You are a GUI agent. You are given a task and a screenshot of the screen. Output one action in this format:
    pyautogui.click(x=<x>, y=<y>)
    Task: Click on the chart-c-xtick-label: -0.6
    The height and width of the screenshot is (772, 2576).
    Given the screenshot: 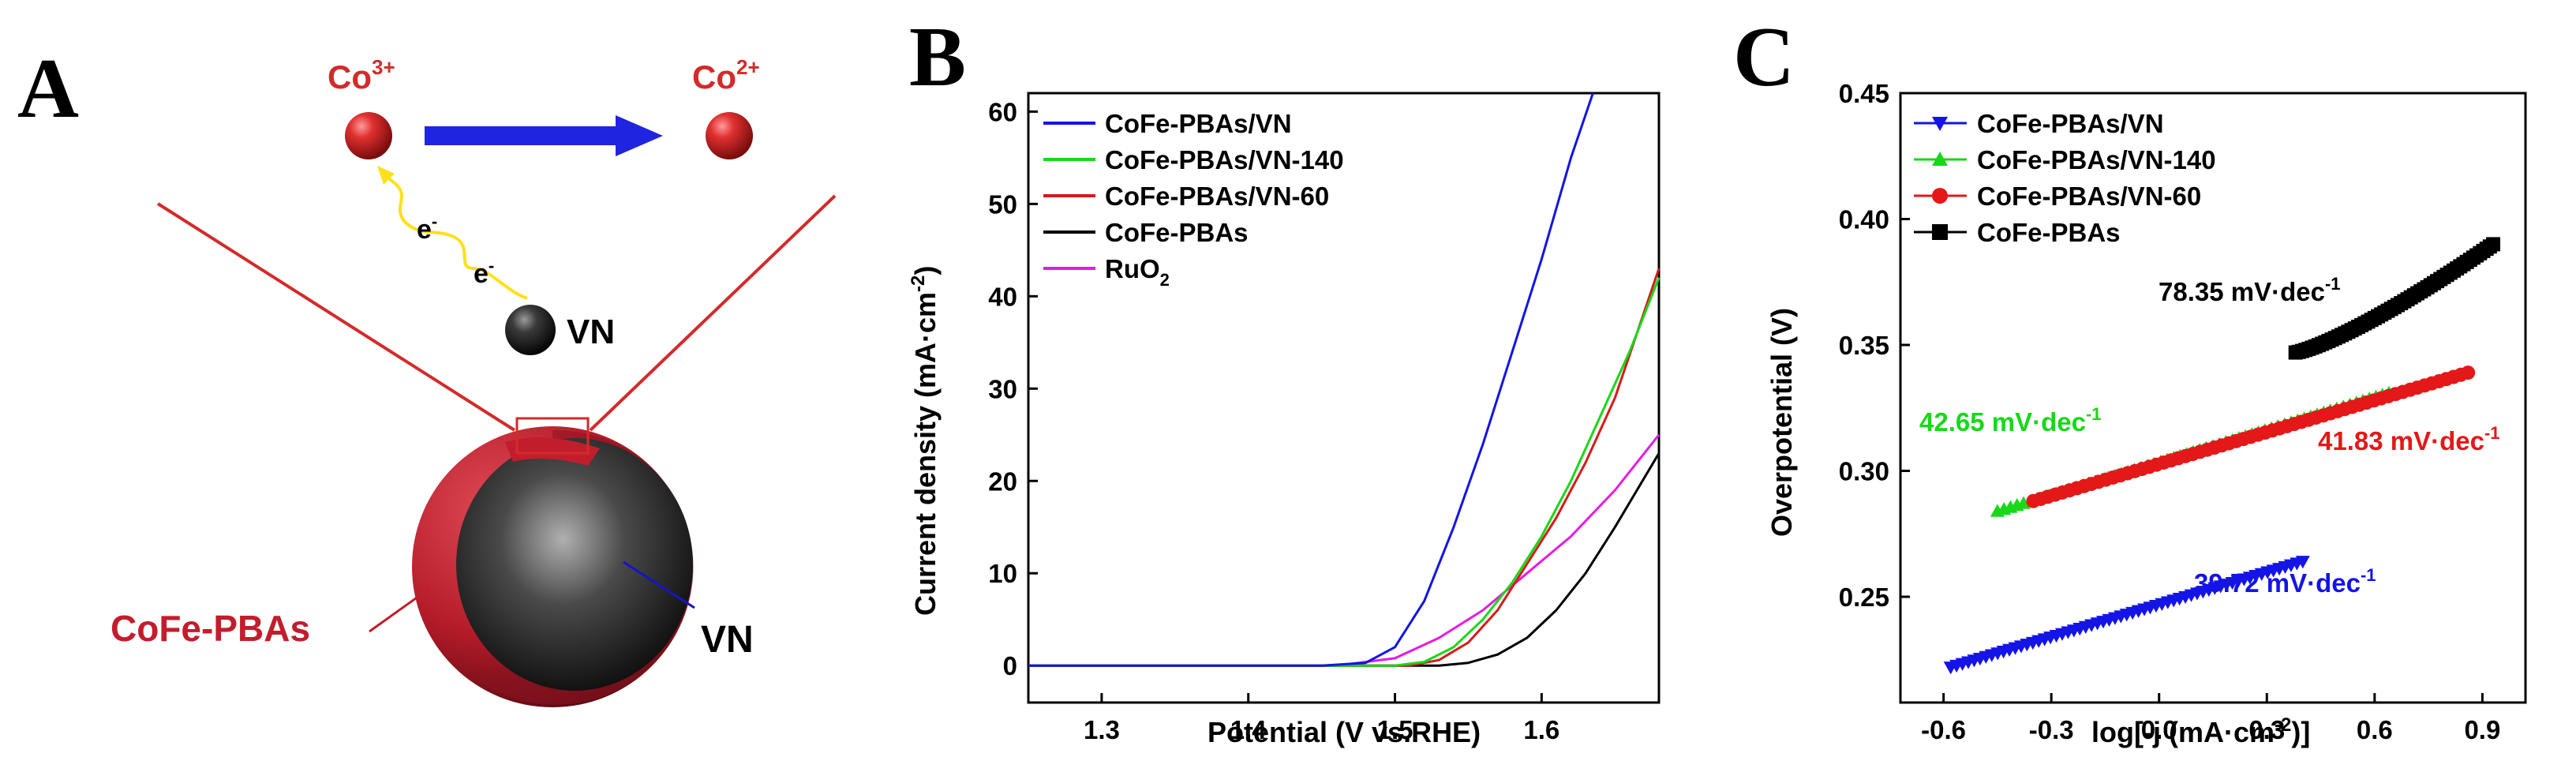 What is the action you would take?
    pyautogui.click(x=1943, y=730)
    